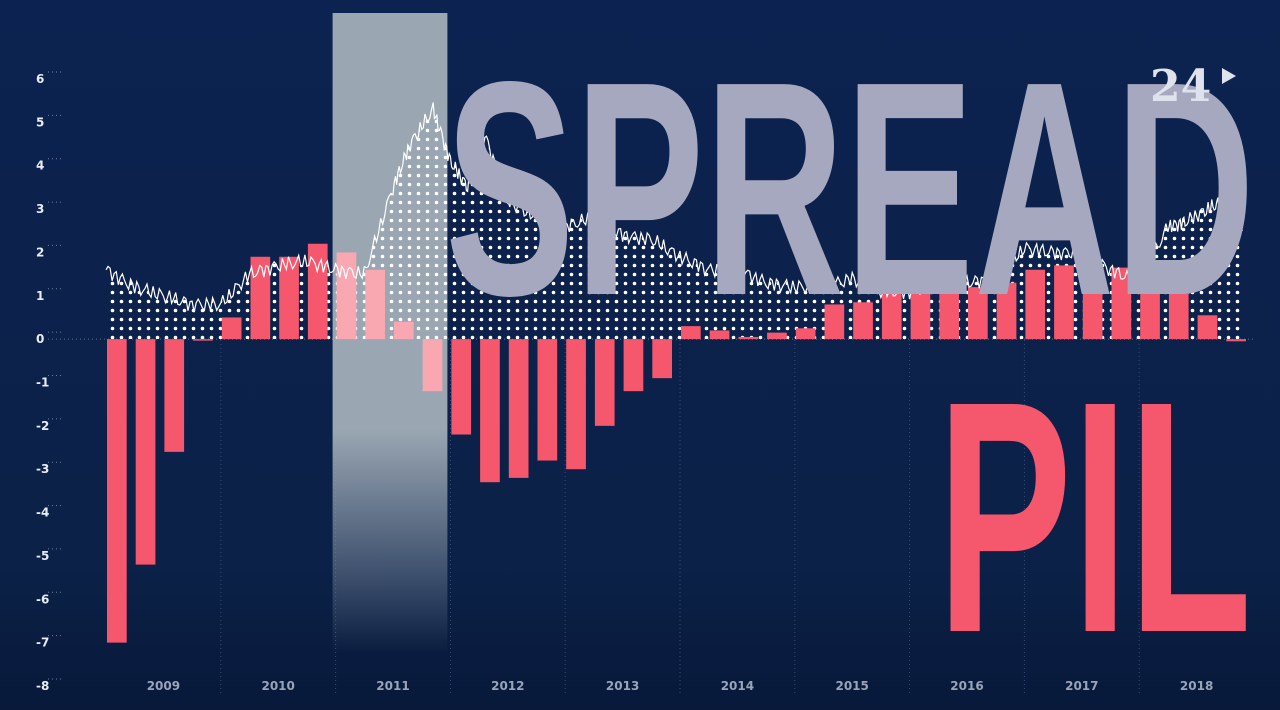 This screenshot has width=1280, height=710. What do you see at coordinates (40, 209) in the screenshot?
I see `y-tick-label: 3` at bounding box center [40, 209].